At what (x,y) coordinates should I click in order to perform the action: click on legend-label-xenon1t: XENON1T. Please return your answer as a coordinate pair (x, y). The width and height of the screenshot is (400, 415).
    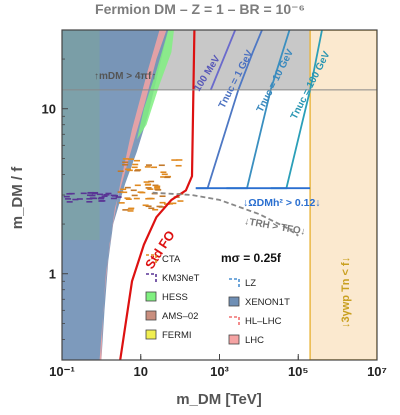
    Looking at the image, I should click on (267, 302).